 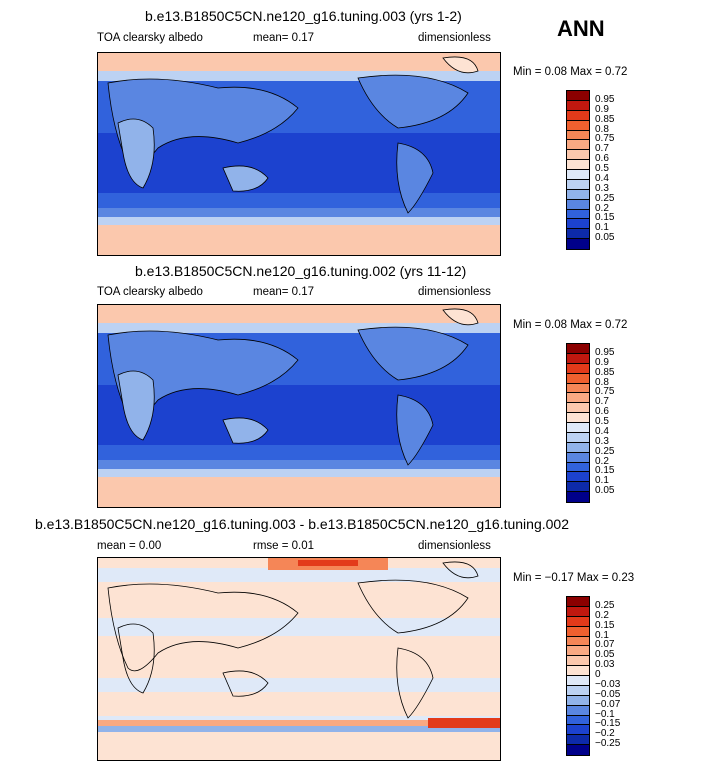 I want to click on panel3-colorbar, so click(x=578, y=676).